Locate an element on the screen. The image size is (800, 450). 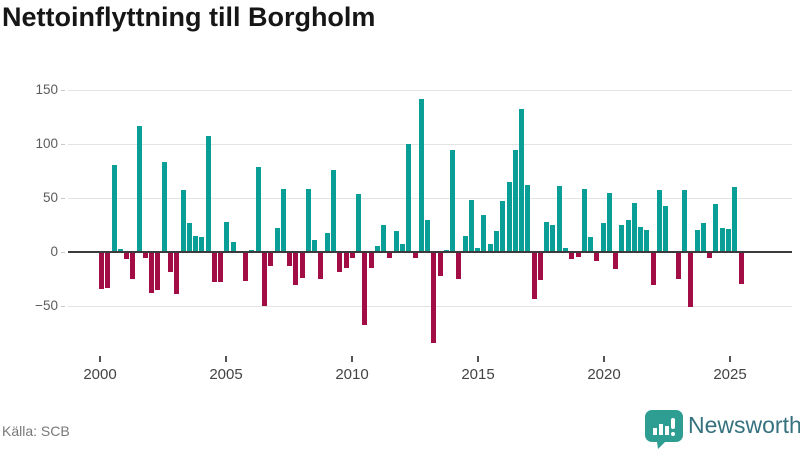
x-tick-label: 2015 is located at coordinates (478, 374).